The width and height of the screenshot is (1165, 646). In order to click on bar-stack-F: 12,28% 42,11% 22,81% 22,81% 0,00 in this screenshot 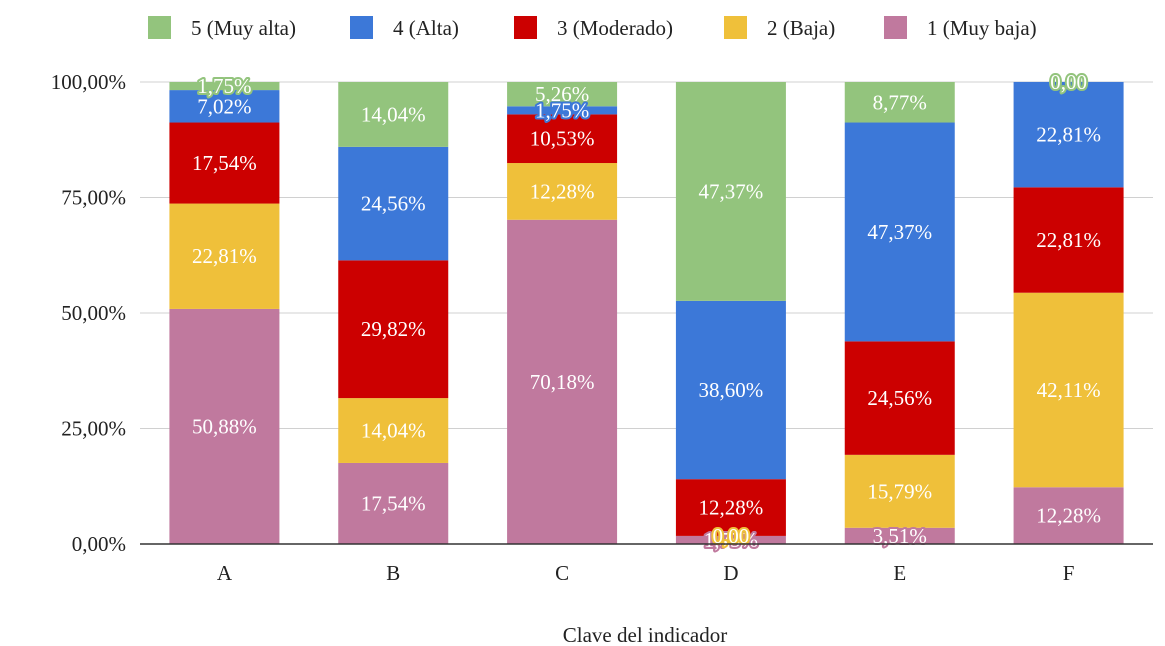, I will do `click(1068, 306)`.